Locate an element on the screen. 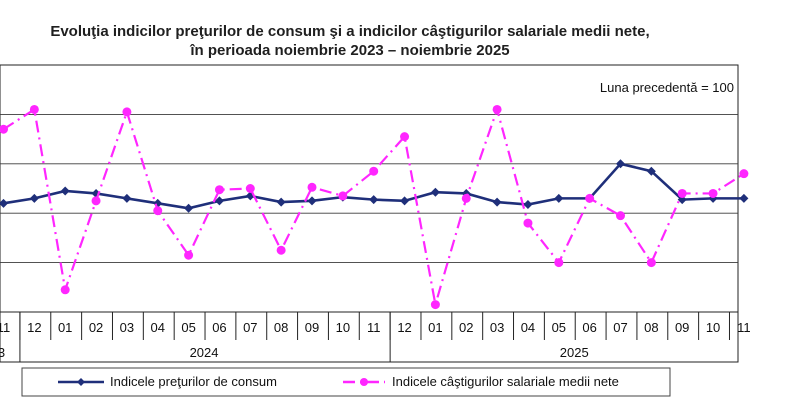 The image size is (800, 400). year-label: 2024 is located at coordinates (204, 352).